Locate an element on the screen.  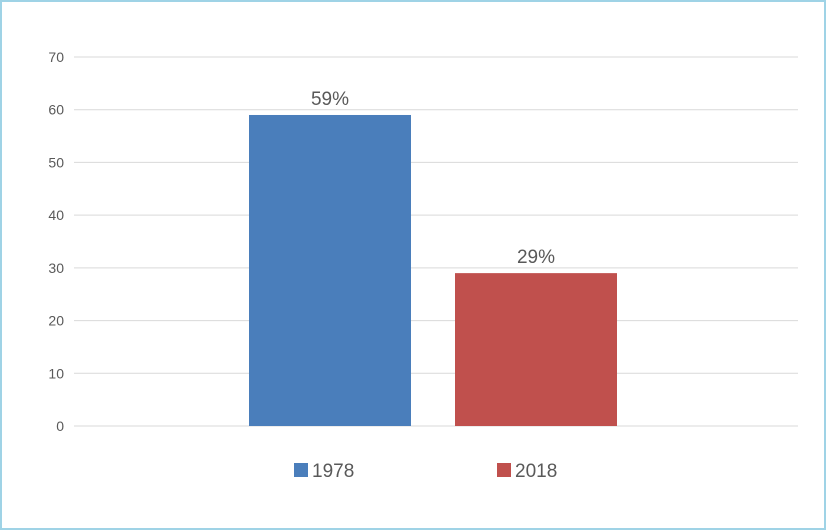
y-tick-label-40: 40 is located at coordinates (56, 215).